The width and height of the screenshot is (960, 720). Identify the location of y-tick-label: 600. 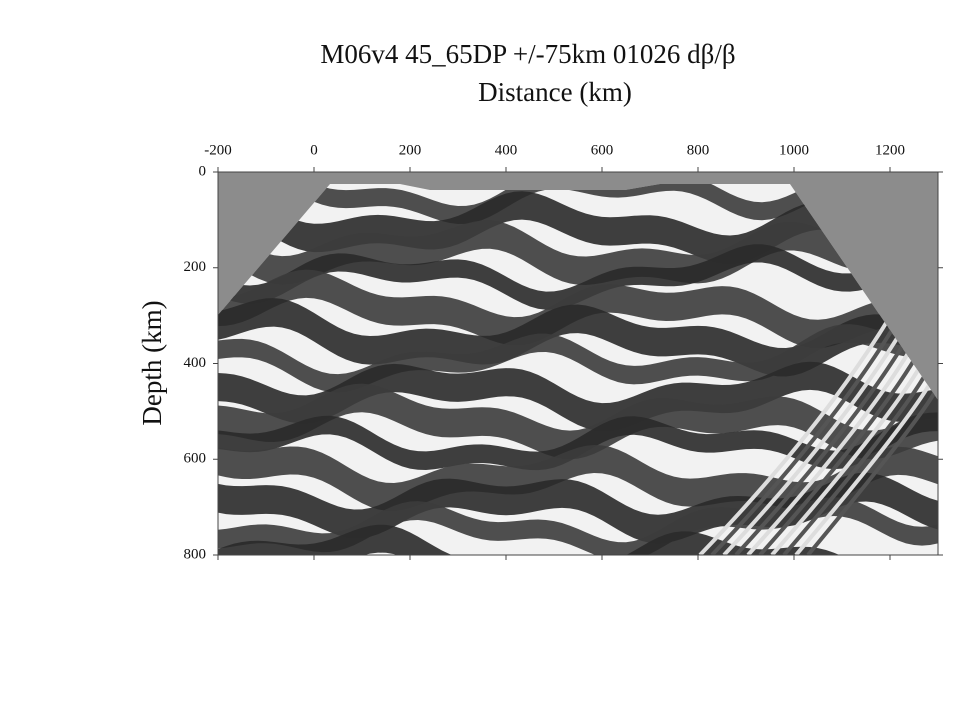
(195, 459).